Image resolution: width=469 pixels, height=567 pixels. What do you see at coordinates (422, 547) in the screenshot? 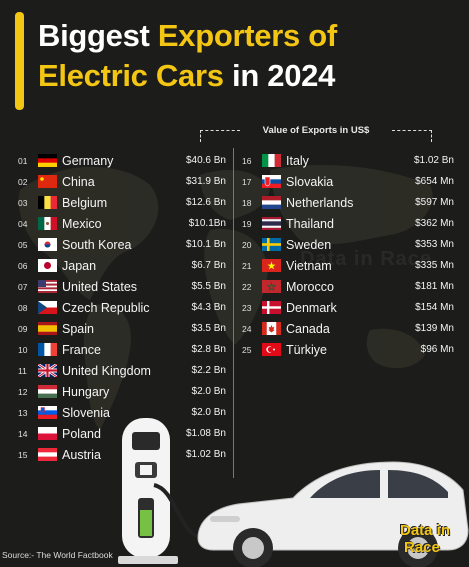
I see `logo-line2: Race` at bounding box center [422, 547].